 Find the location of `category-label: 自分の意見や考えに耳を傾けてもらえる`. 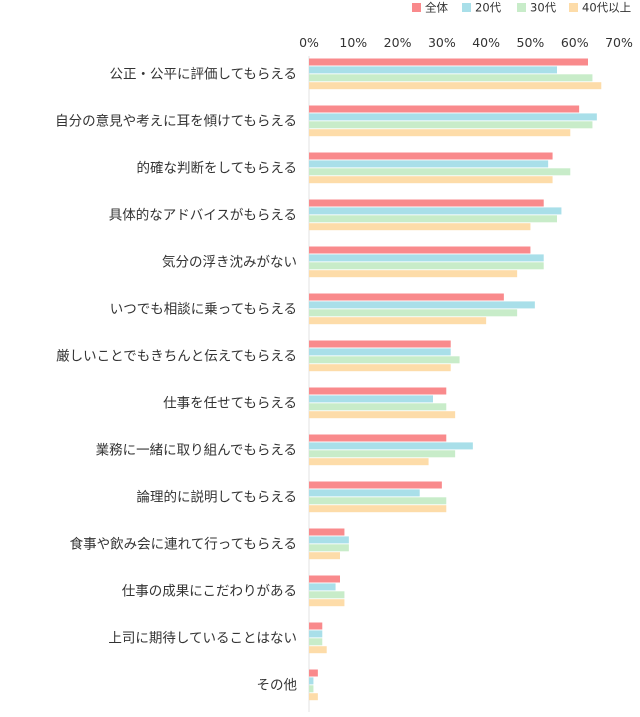

category-label: 自分の意見や考えに耳を傾けてもらえる is located at coordinates (176, 120).